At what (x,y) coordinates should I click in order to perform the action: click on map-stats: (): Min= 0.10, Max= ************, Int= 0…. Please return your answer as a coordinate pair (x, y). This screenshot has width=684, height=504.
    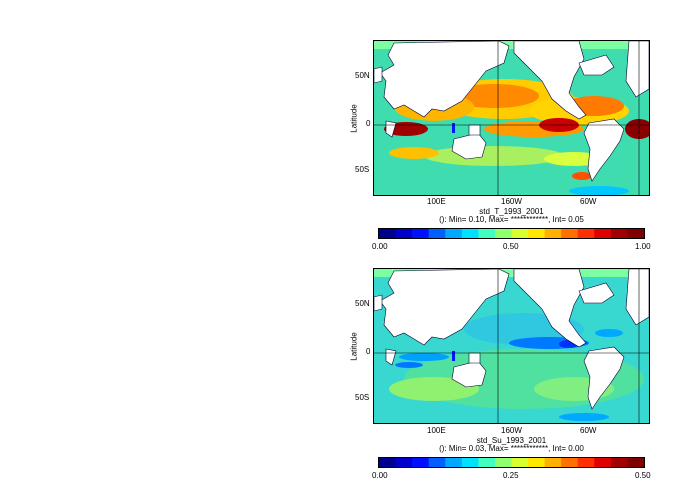
    Looking at the image, I should click on (511, 219).